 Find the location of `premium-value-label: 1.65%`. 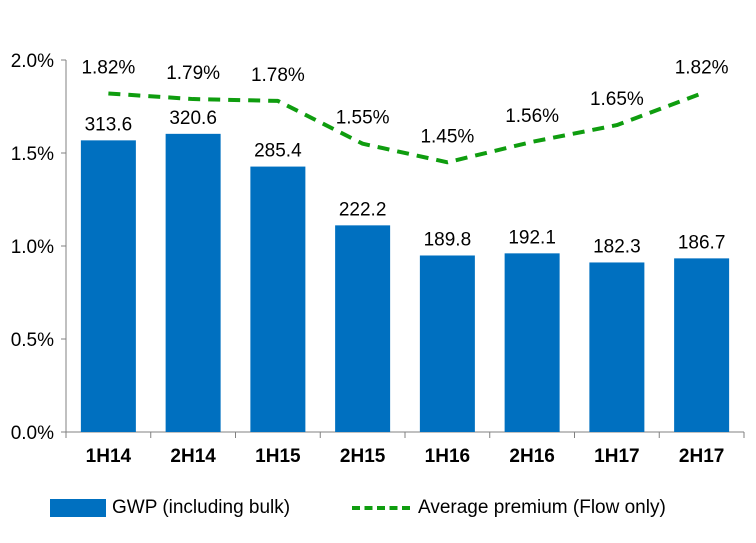

premium-value-label: 1.65% is located at coordinates (617, 99).